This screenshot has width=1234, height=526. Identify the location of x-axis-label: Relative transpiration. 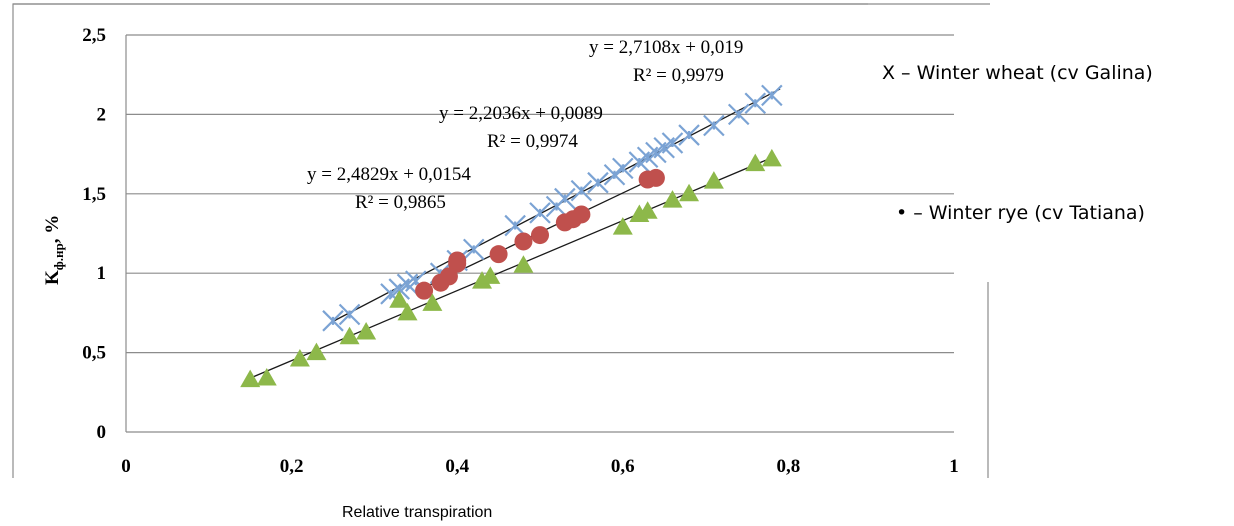
(417, 512).